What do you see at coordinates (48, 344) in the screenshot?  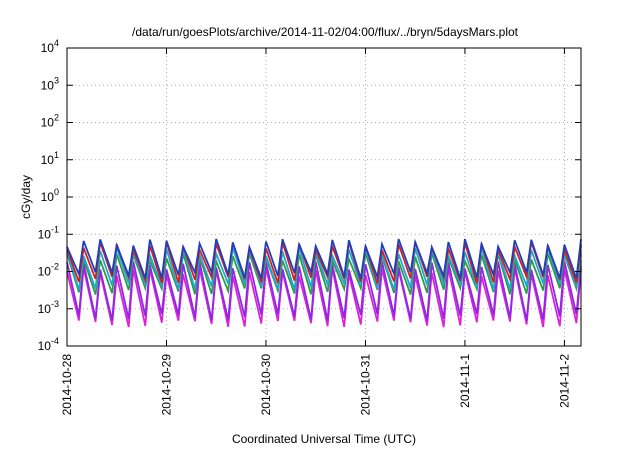 I see `y-tick-label: 10⁻⁴` at bounding box center [48, 344].